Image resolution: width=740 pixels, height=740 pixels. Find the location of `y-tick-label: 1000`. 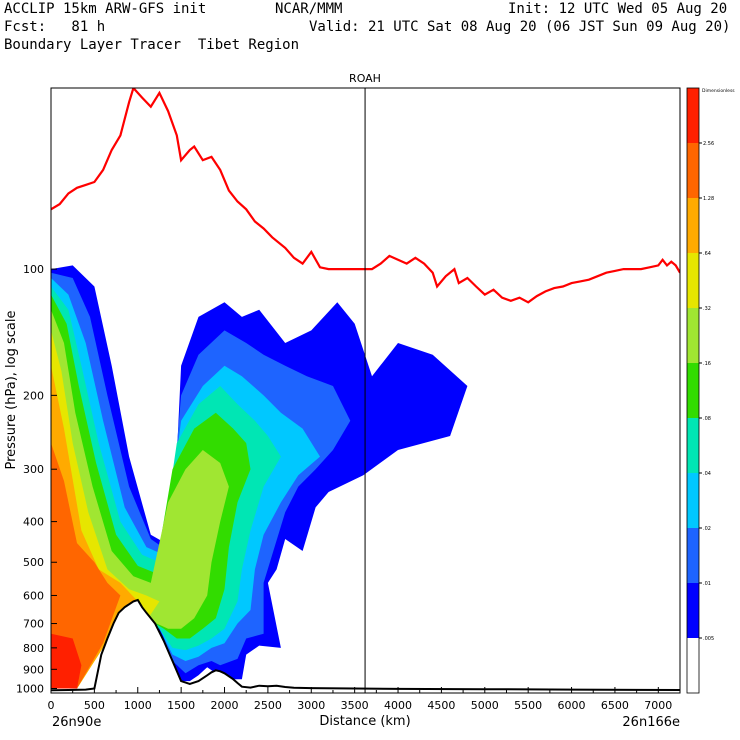

y-tick-label: 1000 is located at coordinates (30, 689).